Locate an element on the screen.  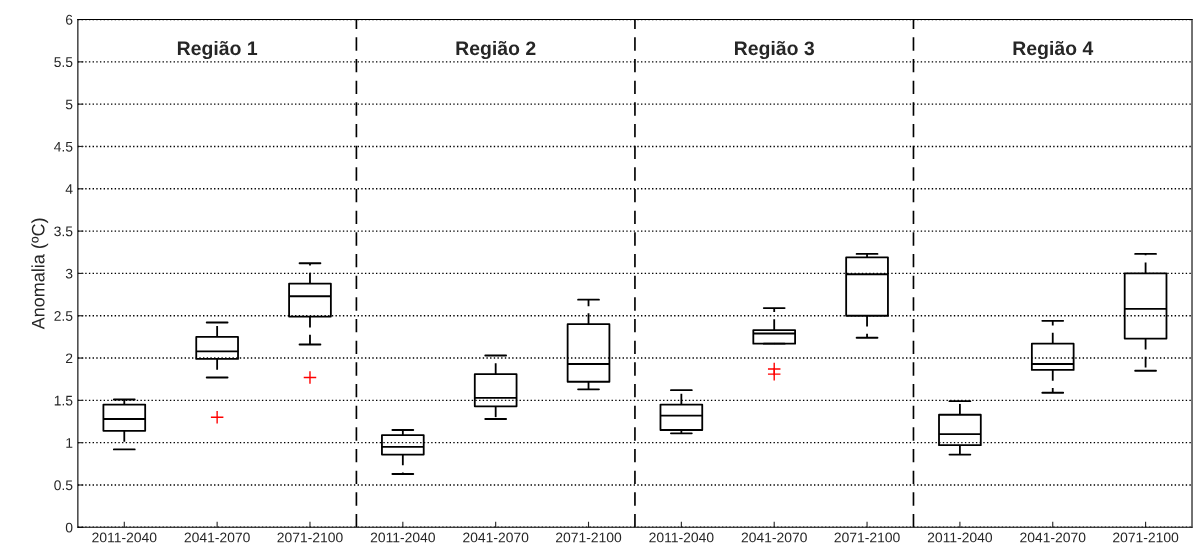
y-tick-label: 3.5 is located at coordinates (63, 231).